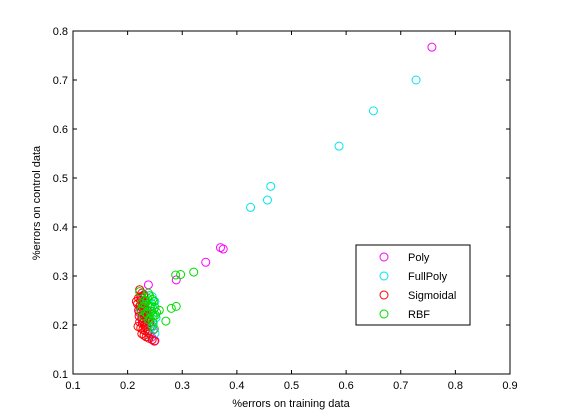 This screenshot has height=420, width=561. Describe the element at coordinates (509, 386) in the screenshot. I see `x-tick-label: 0.9` at that location.